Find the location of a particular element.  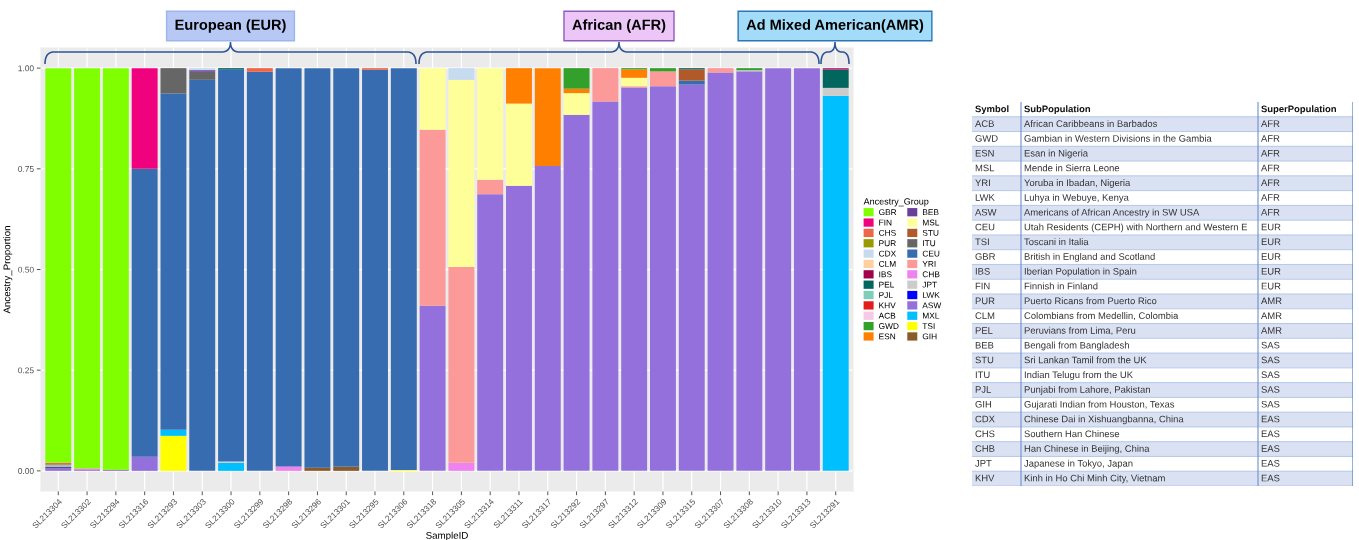

legend-title: Ancestry_Group is located at coordinates (896, 202).